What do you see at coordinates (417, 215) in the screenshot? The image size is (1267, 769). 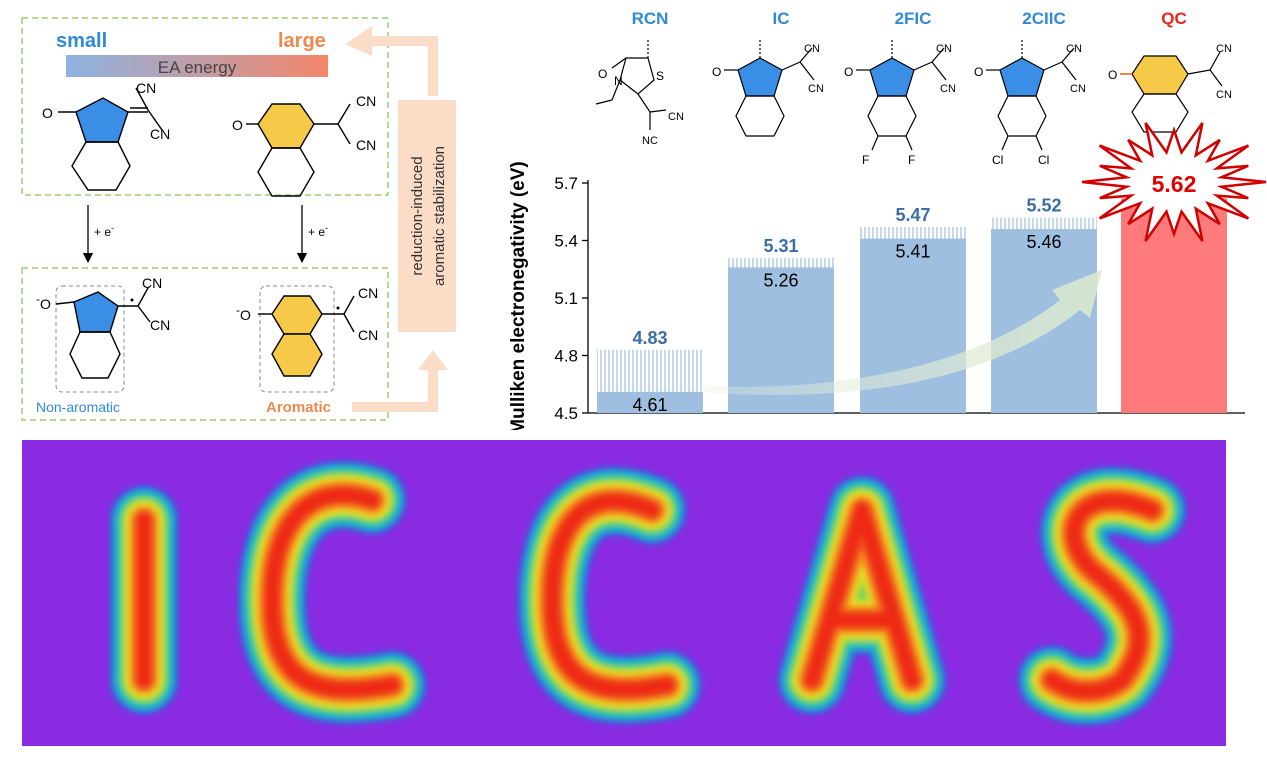 I see `side-label-line1: reduction-induced` at bounding box center [417, 215].